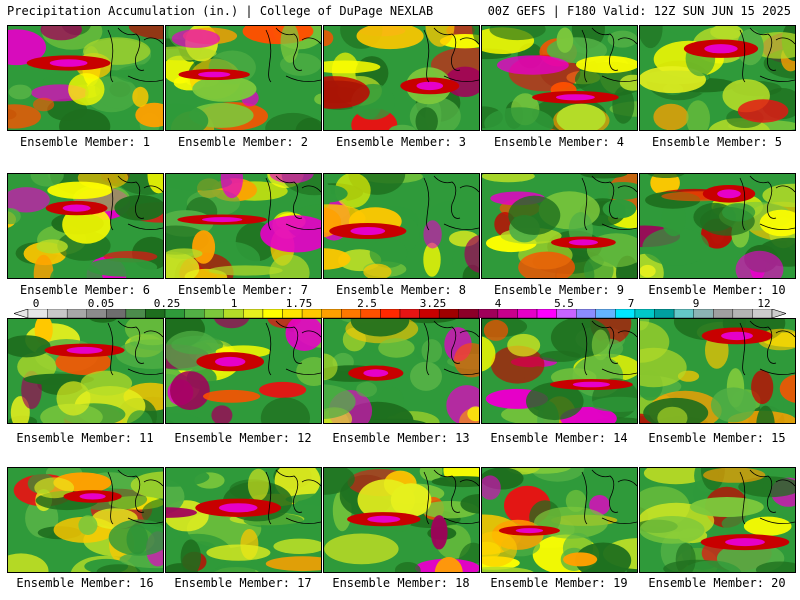 Image resolution: width=800 pixels, height=600 pixels. I want to click on colorbar-tick-label: 9, so click(696, 303).